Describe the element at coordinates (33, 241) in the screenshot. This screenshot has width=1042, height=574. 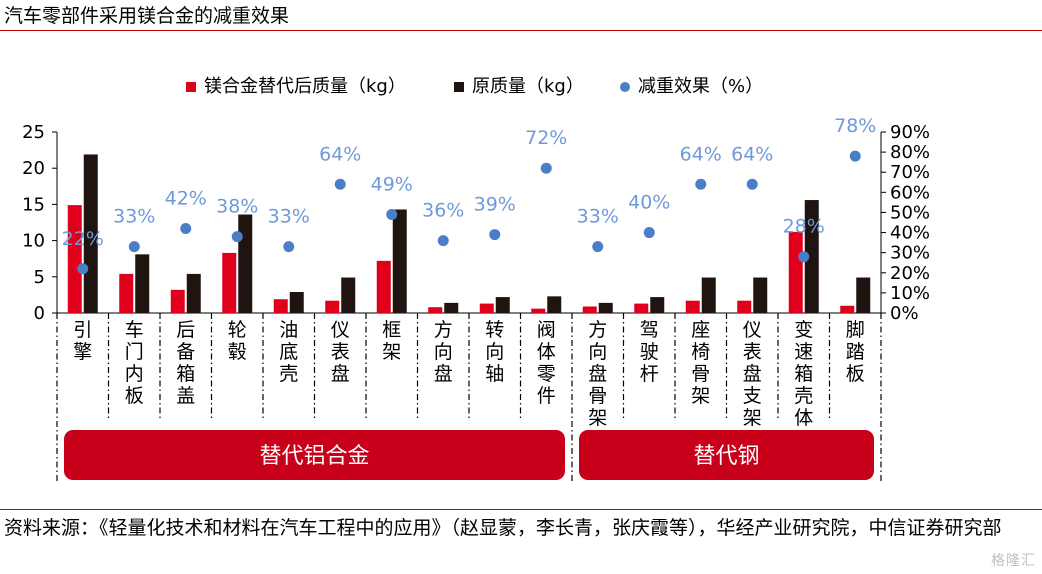
I see `y-left-tick-label: 10` at that location.